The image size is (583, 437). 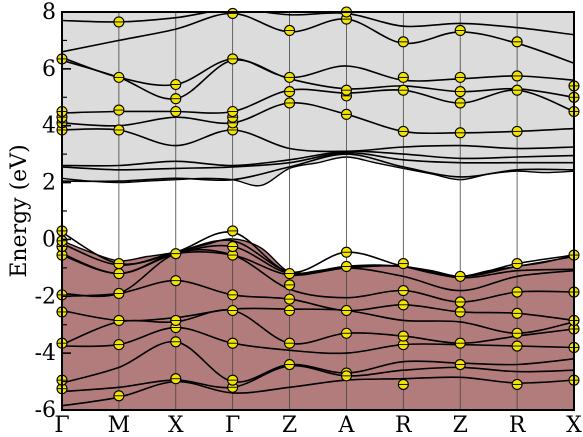 I want to click on y-tick-label: 0, so click(x=49, y=239).